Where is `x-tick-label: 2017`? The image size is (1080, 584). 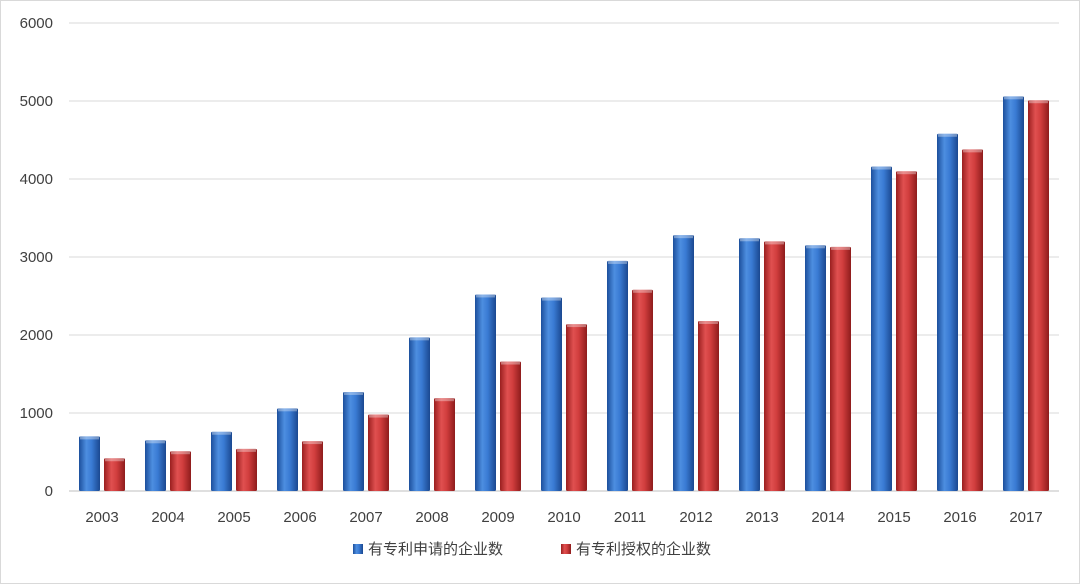 x-tick-label: 2017 is located at coordinates (1025, 517).